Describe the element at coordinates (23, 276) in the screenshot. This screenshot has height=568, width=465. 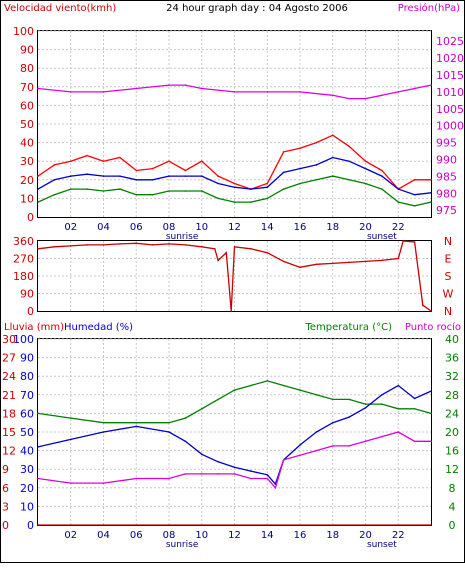
I see `direction-tick-180: 180` at that location.